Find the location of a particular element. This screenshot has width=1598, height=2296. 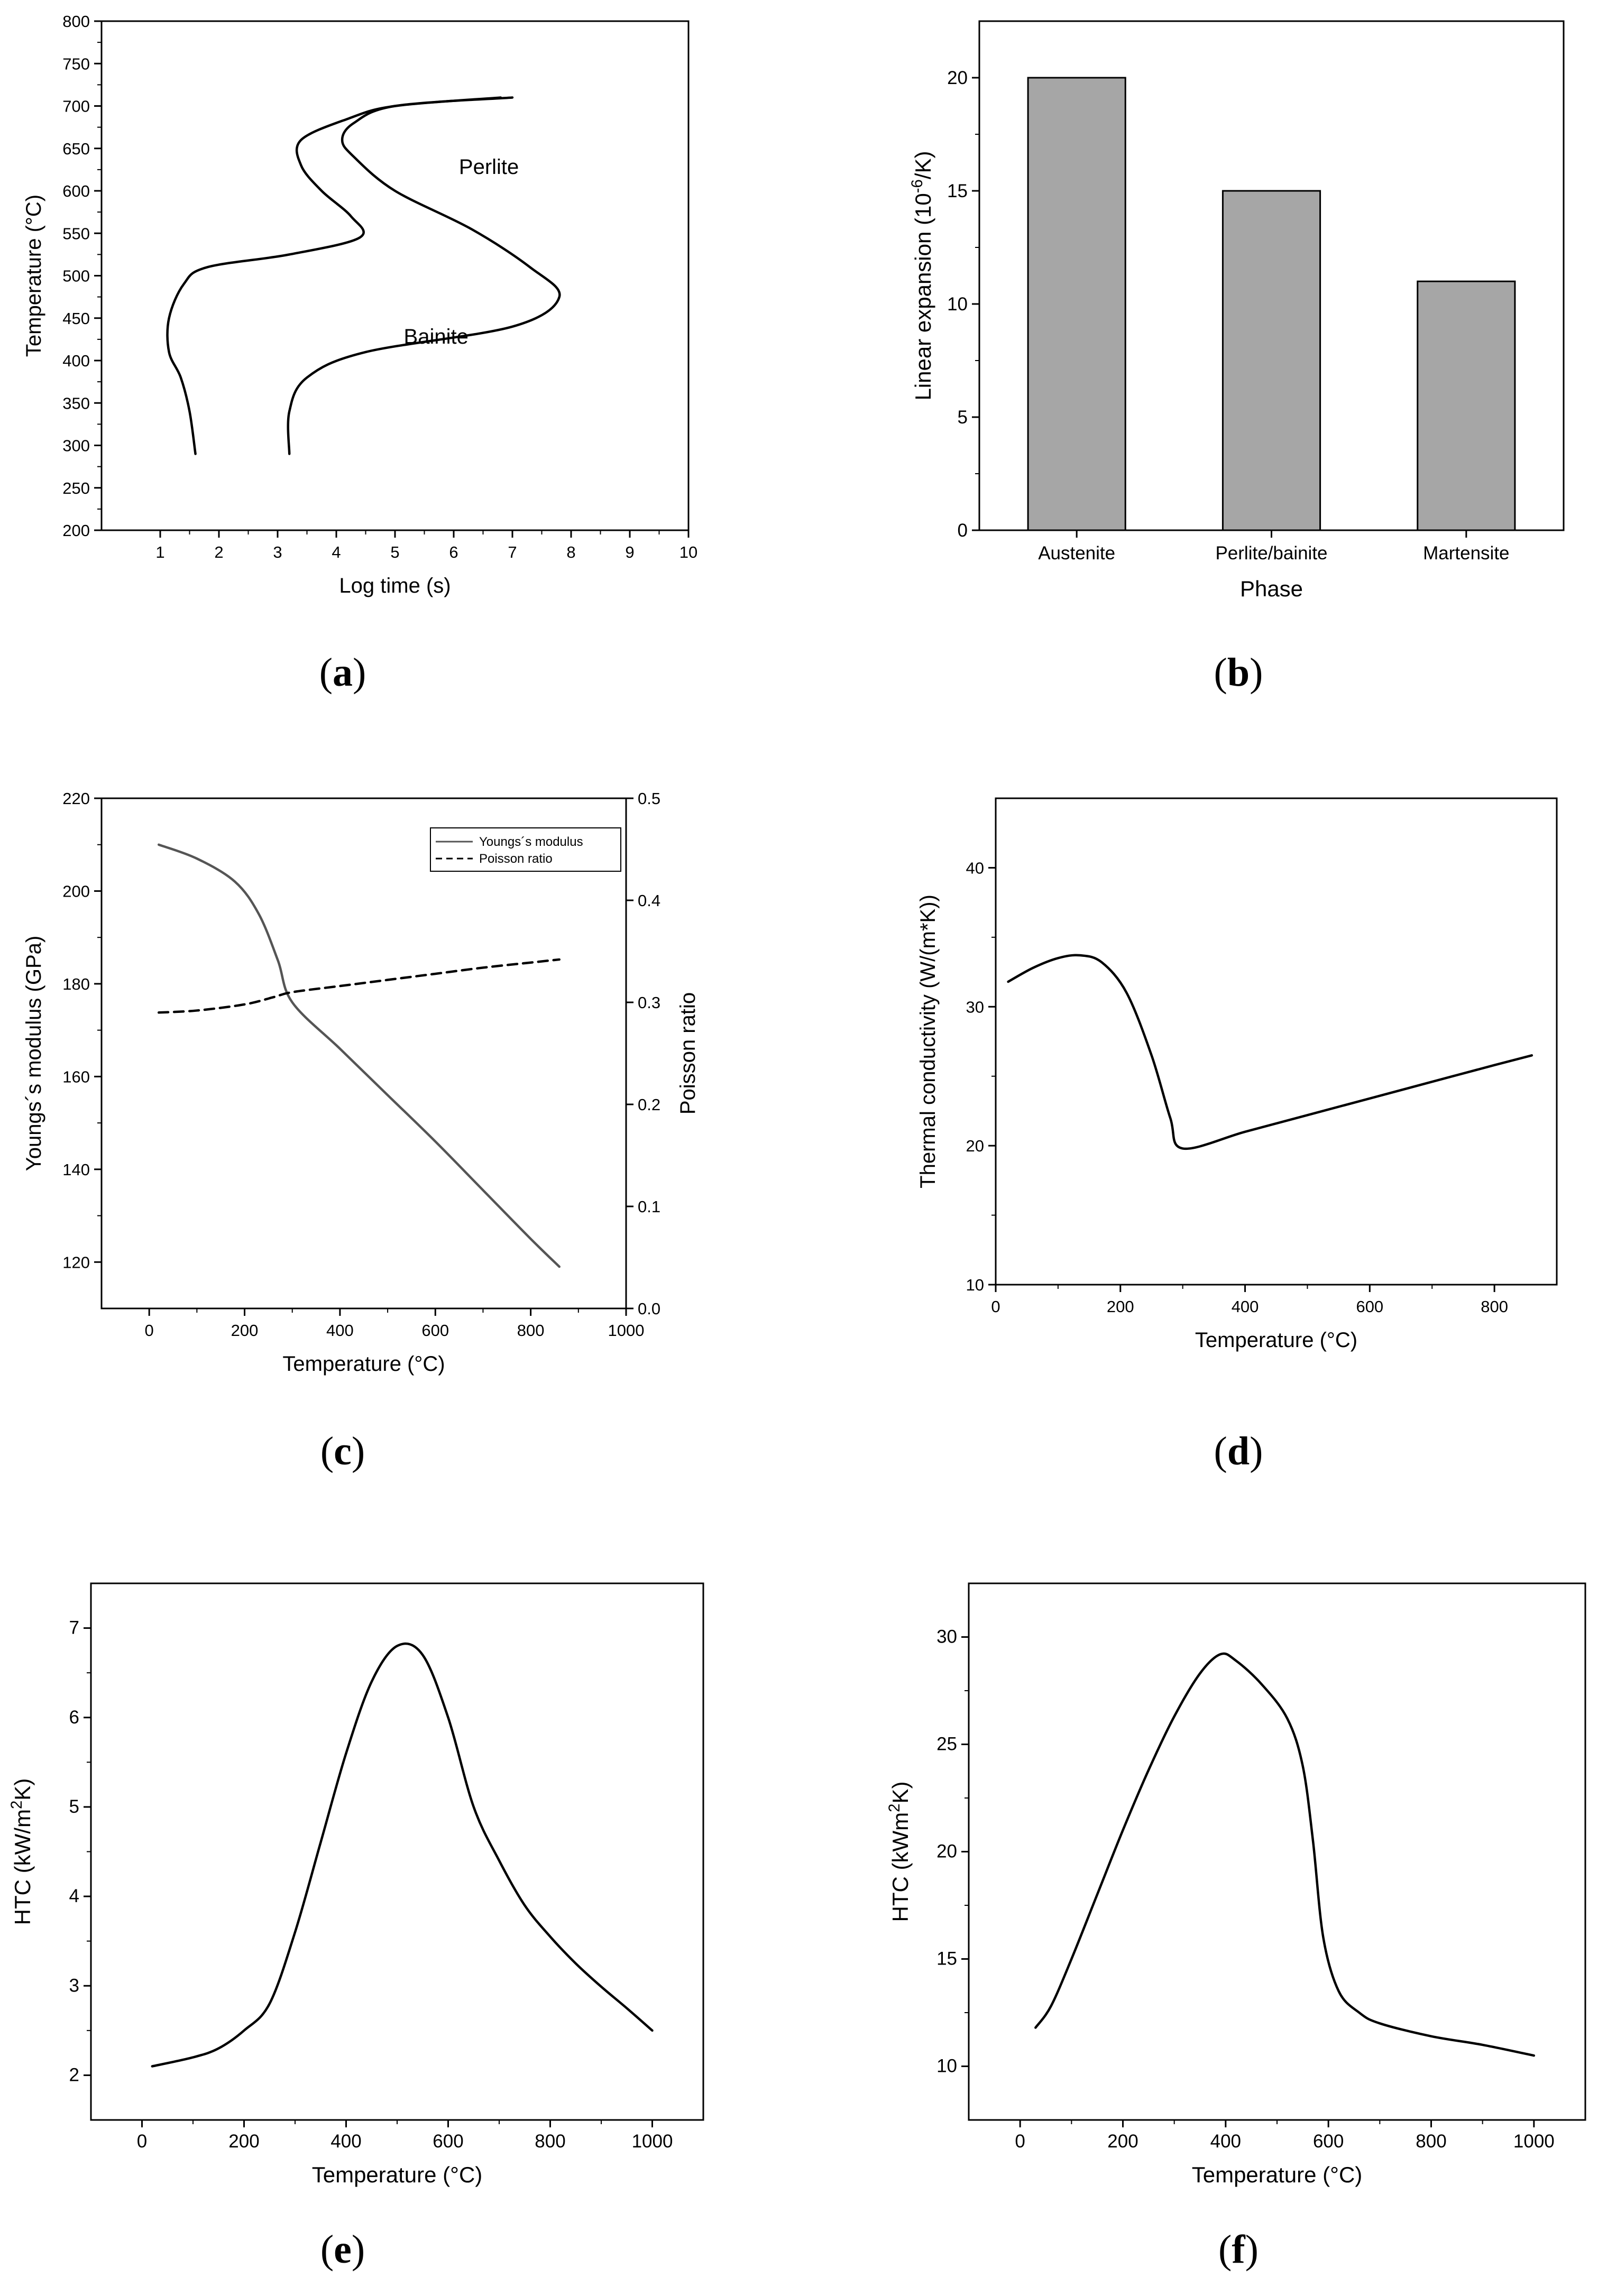

panel-caption: (e) is located at coordinates (342, 2249).